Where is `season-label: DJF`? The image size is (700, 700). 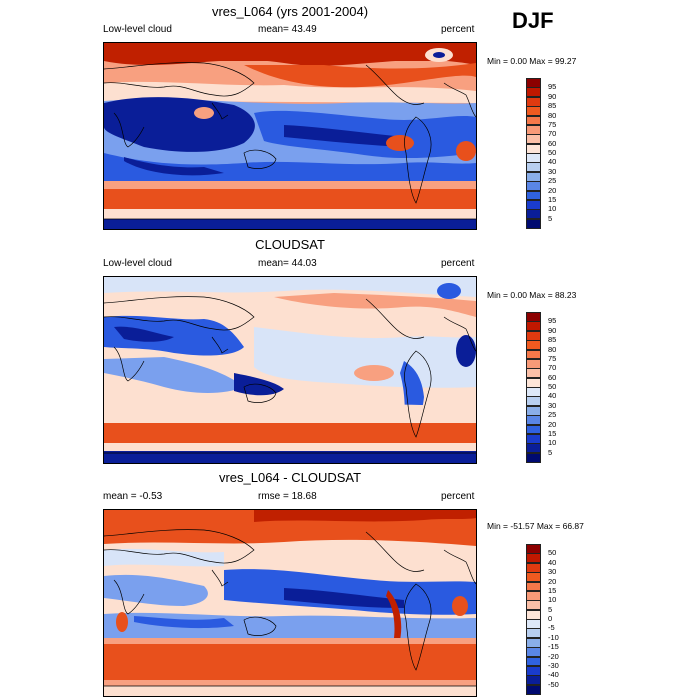
season-label: DJF is located at coordinates (533, 20).